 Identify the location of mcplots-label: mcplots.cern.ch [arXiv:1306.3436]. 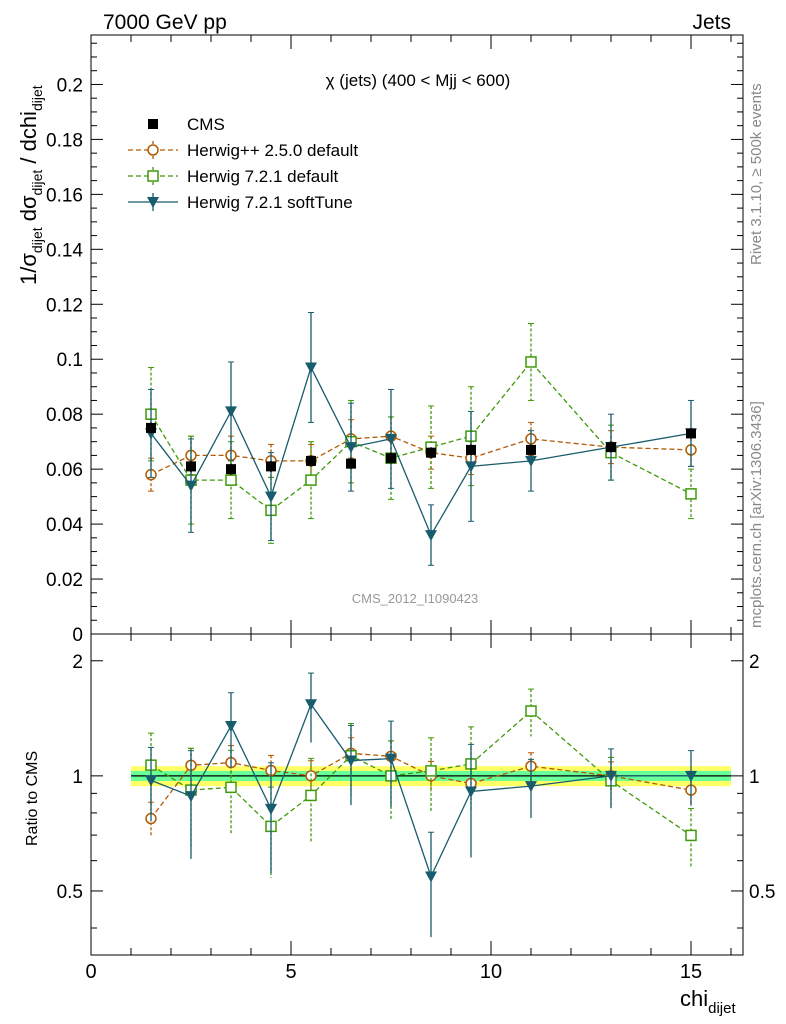
(756, 514).